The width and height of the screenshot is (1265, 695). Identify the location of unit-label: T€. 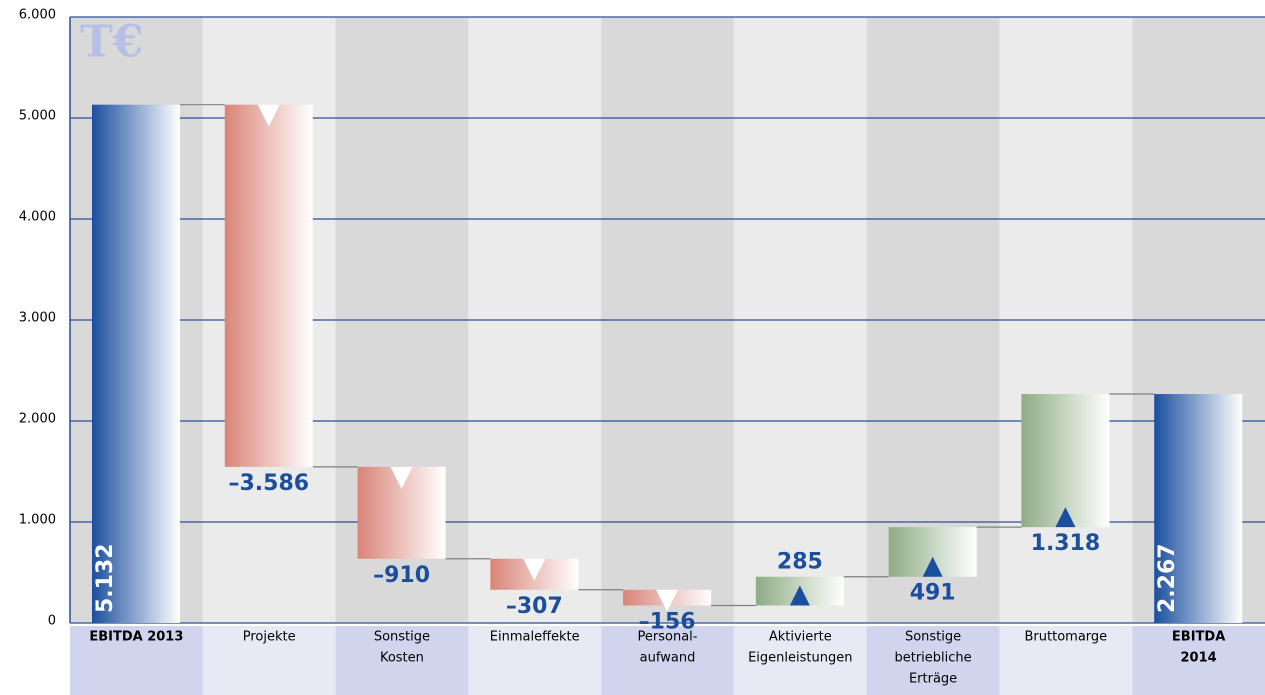
(111, 42).